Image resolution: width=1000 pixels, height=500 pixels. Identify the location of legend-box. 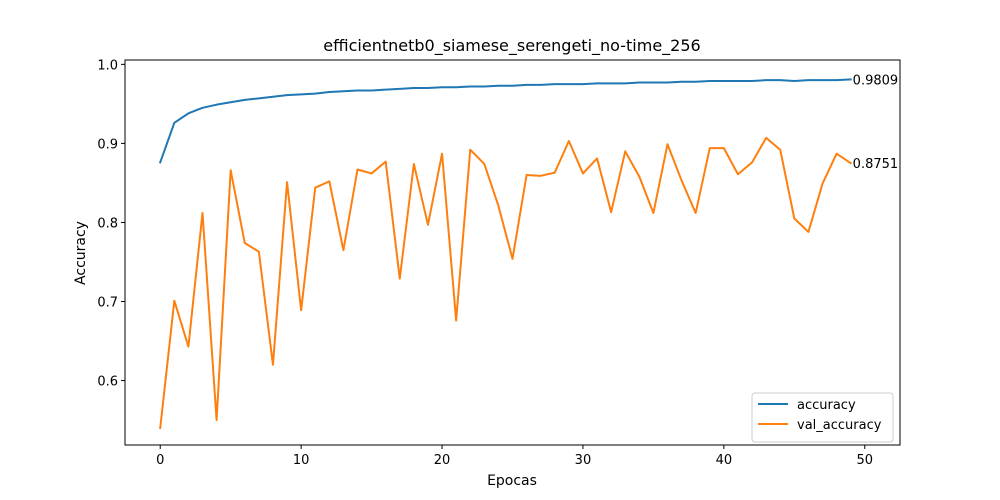
(822, 417).